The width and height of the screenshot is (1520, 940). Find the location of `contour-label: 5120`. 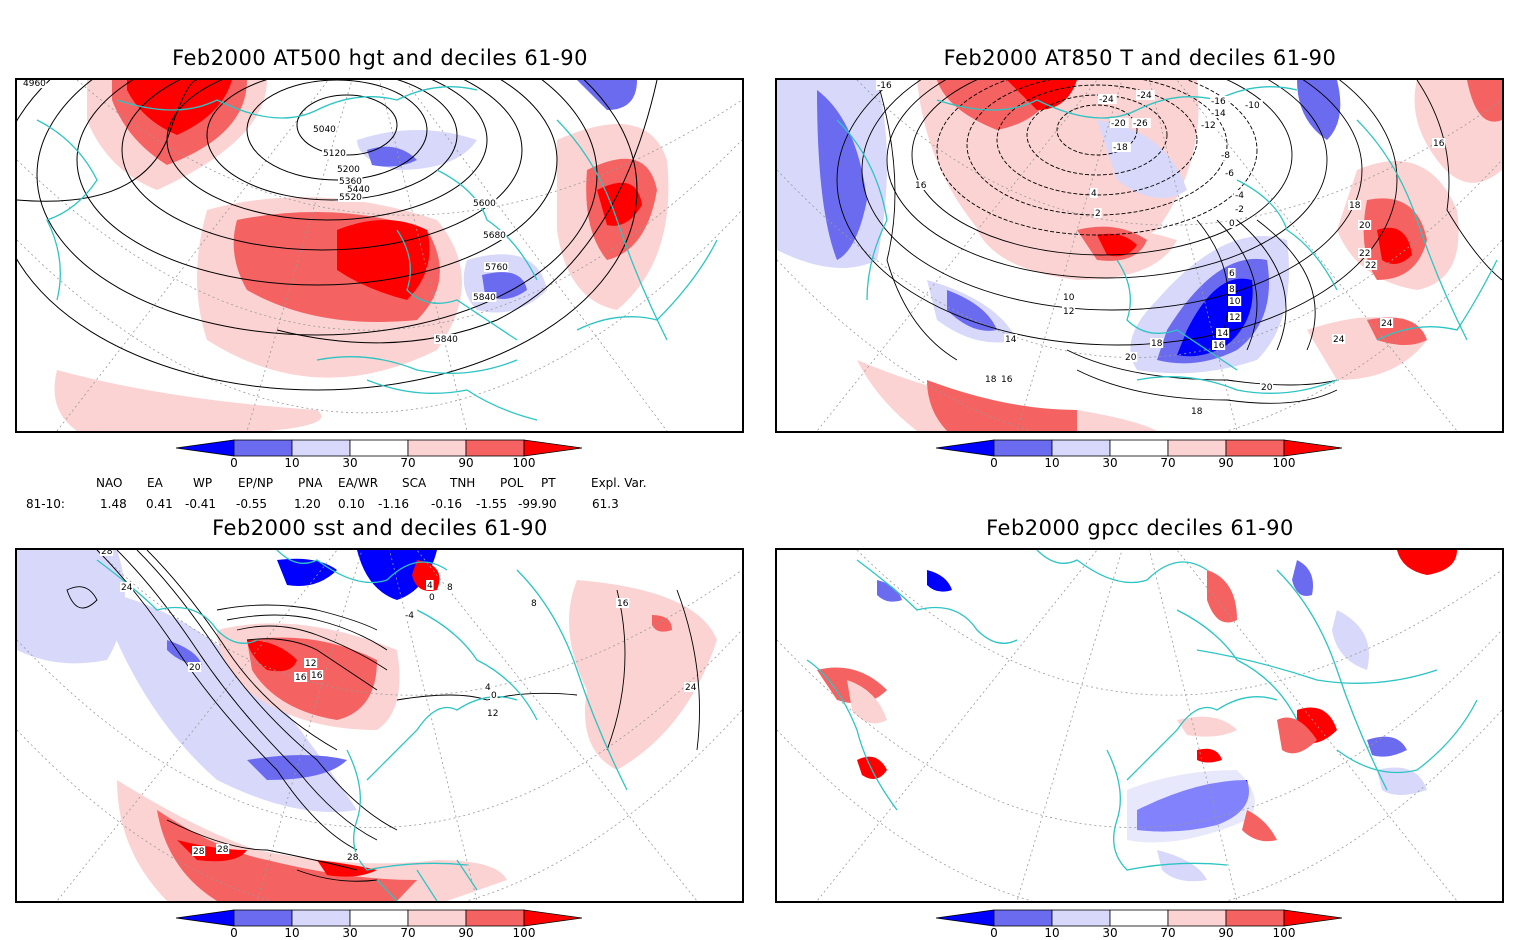

contour-label: 5120 is located at coordinates (334, 154).